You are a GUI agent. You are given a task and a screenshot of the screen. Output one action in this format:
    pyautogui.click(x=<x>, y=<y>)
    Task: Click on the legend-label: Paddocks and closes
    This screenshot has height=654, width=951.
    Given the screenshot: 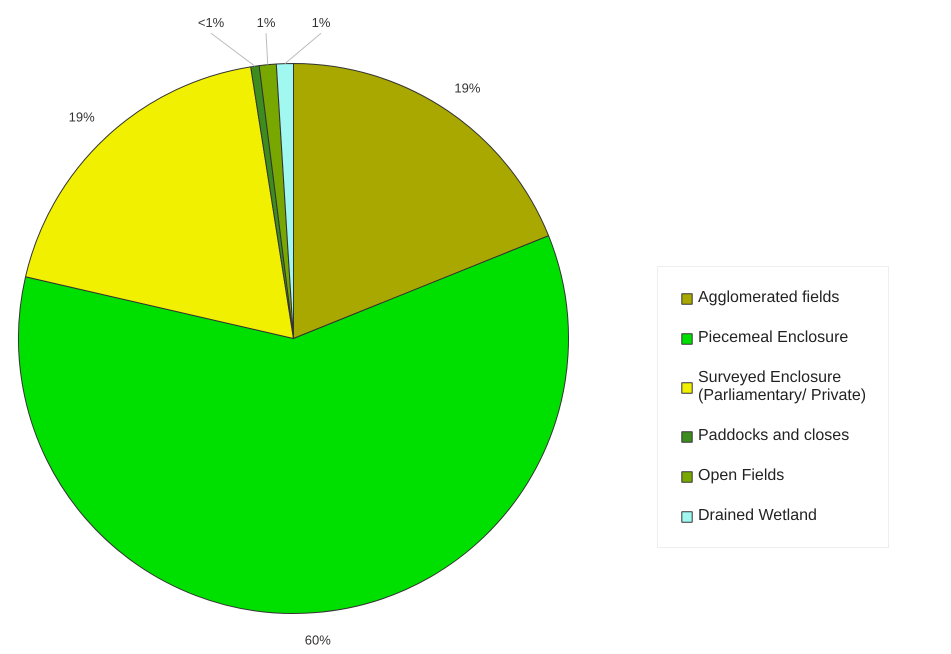 What is the action you would take?
    pyautogui.click(x=774, y=436)
    